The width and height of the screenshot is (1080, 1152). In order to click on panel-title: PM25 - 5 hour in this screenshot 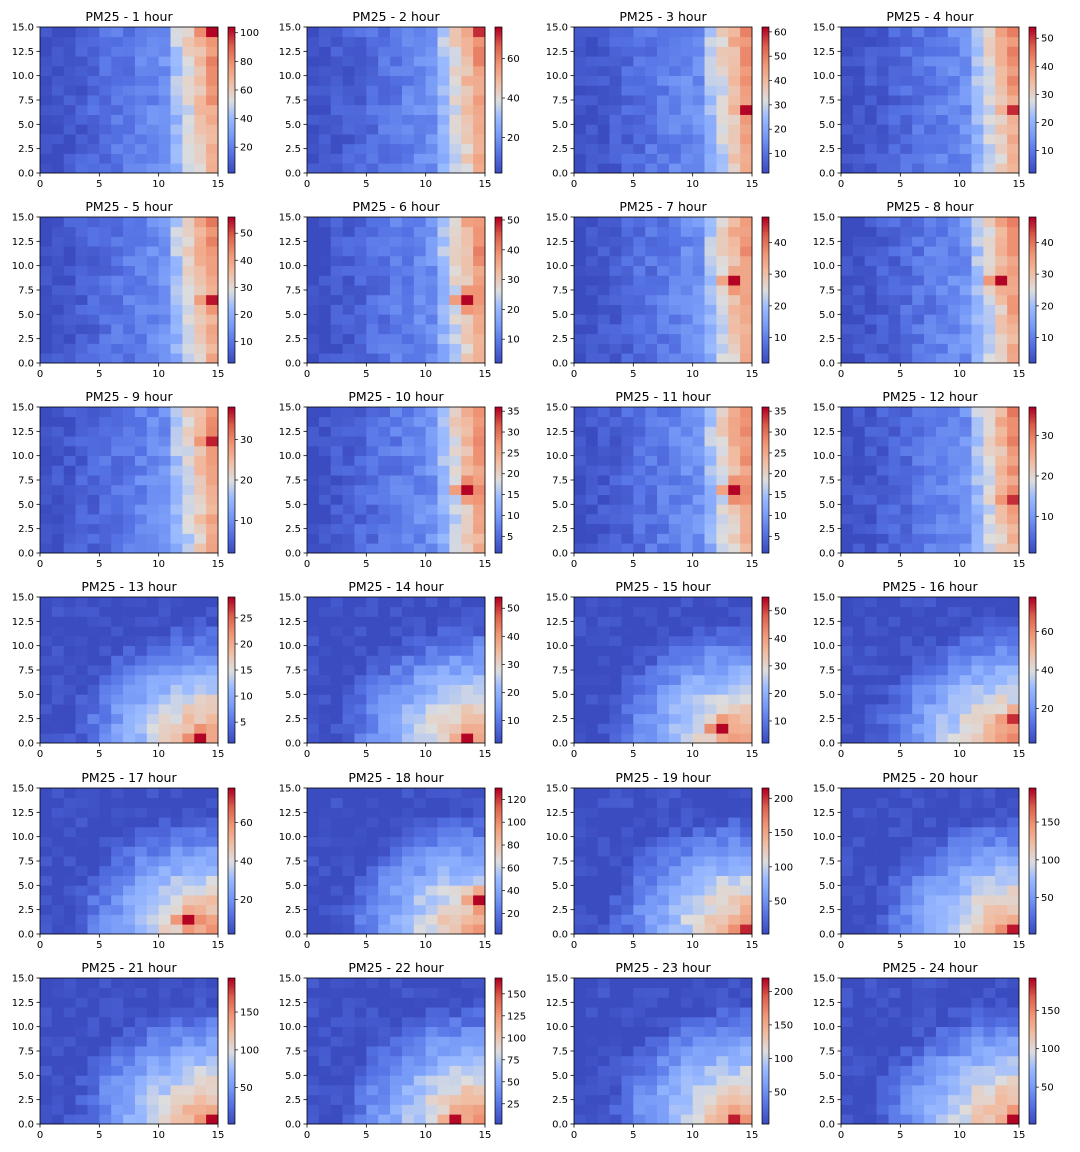, I will do `click(129, 206)`.